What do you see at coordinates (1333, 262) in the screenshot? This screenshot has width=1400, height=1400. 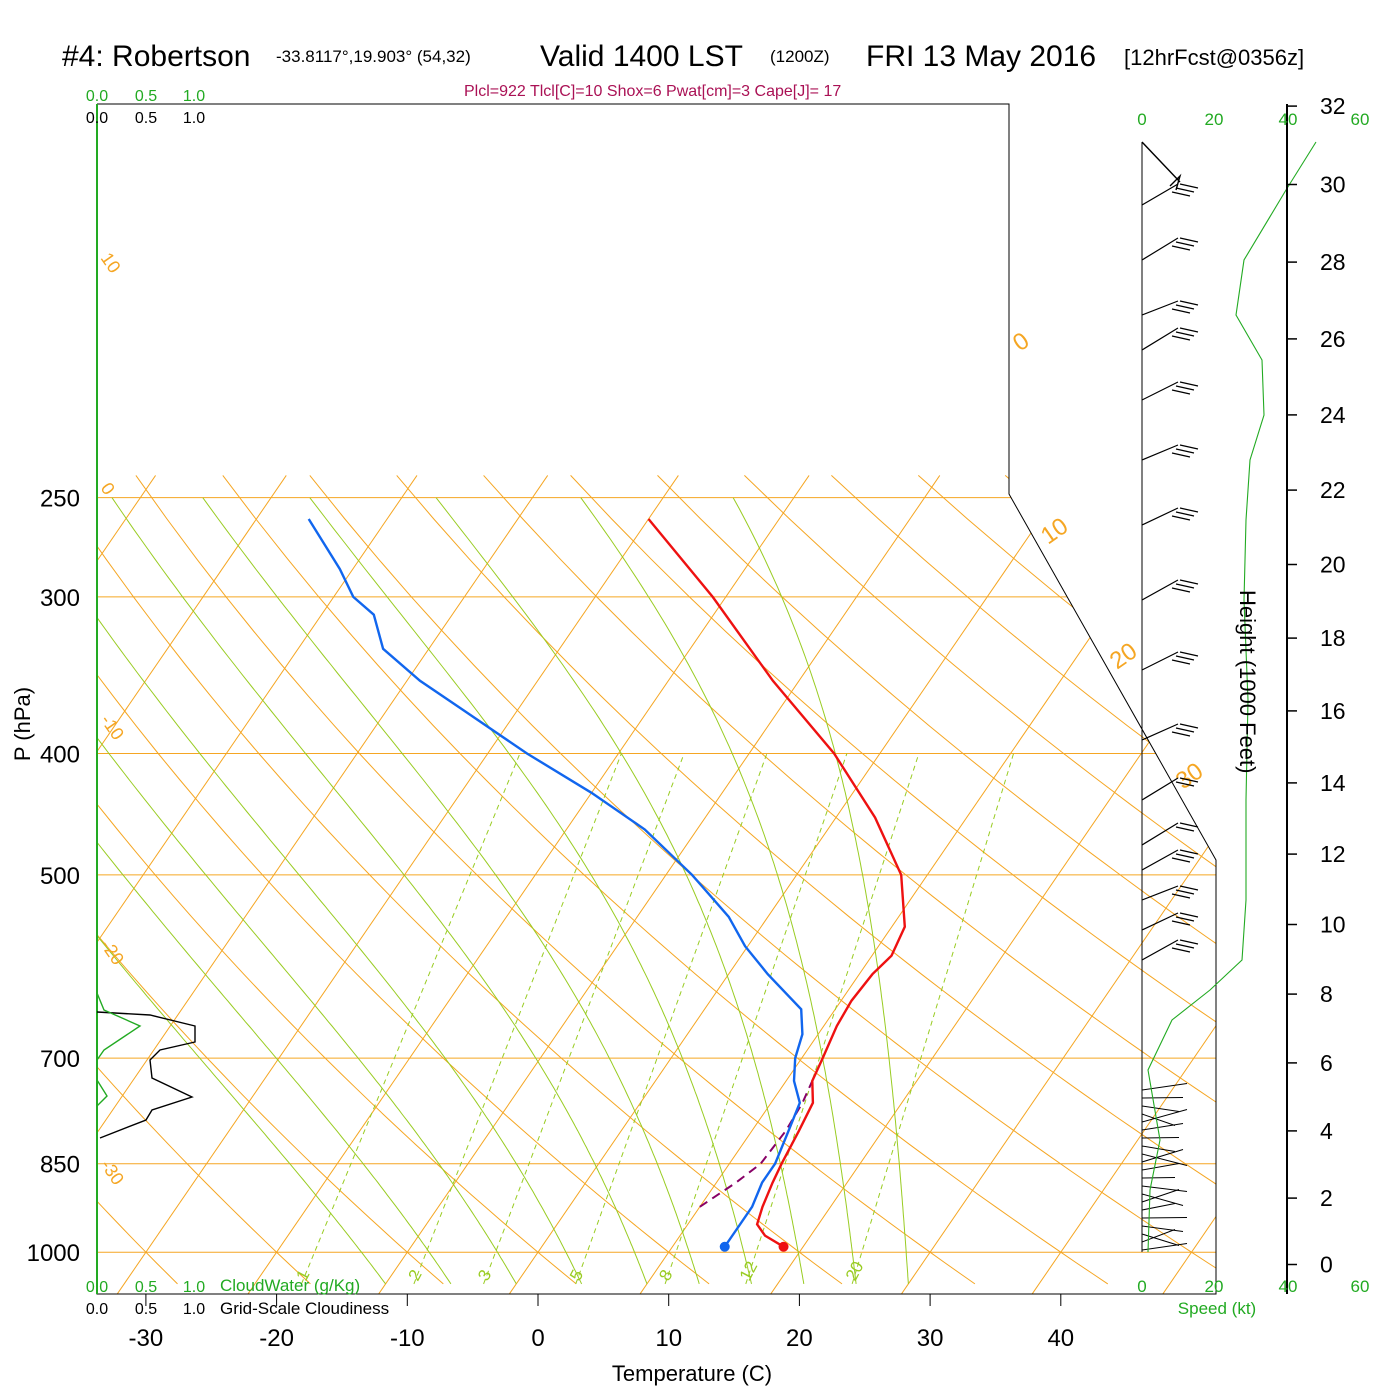 I see `height-tick-label: 28` at bounding box center [1333, 262].